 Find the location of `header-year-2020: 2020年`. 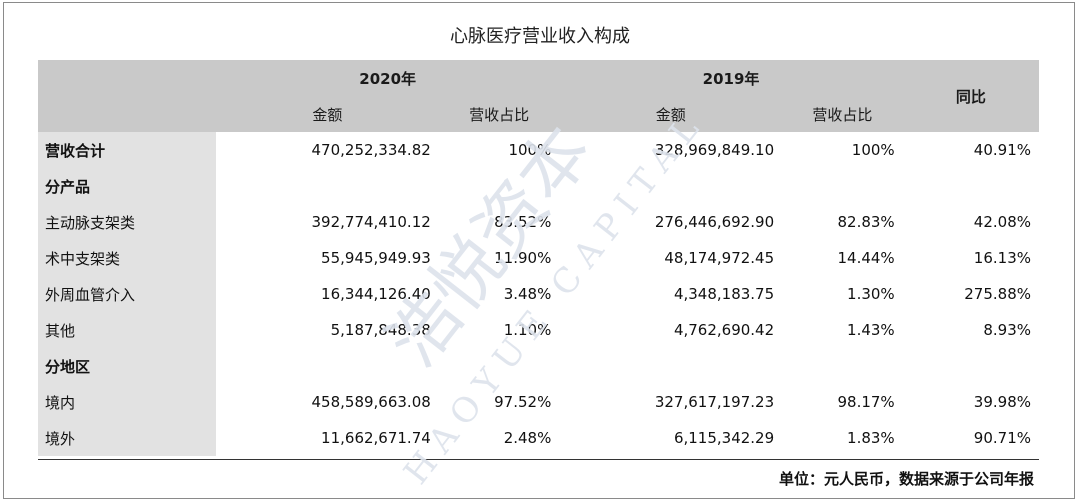

header-year-2020: 2020年 is located at coordinates (388, 78).